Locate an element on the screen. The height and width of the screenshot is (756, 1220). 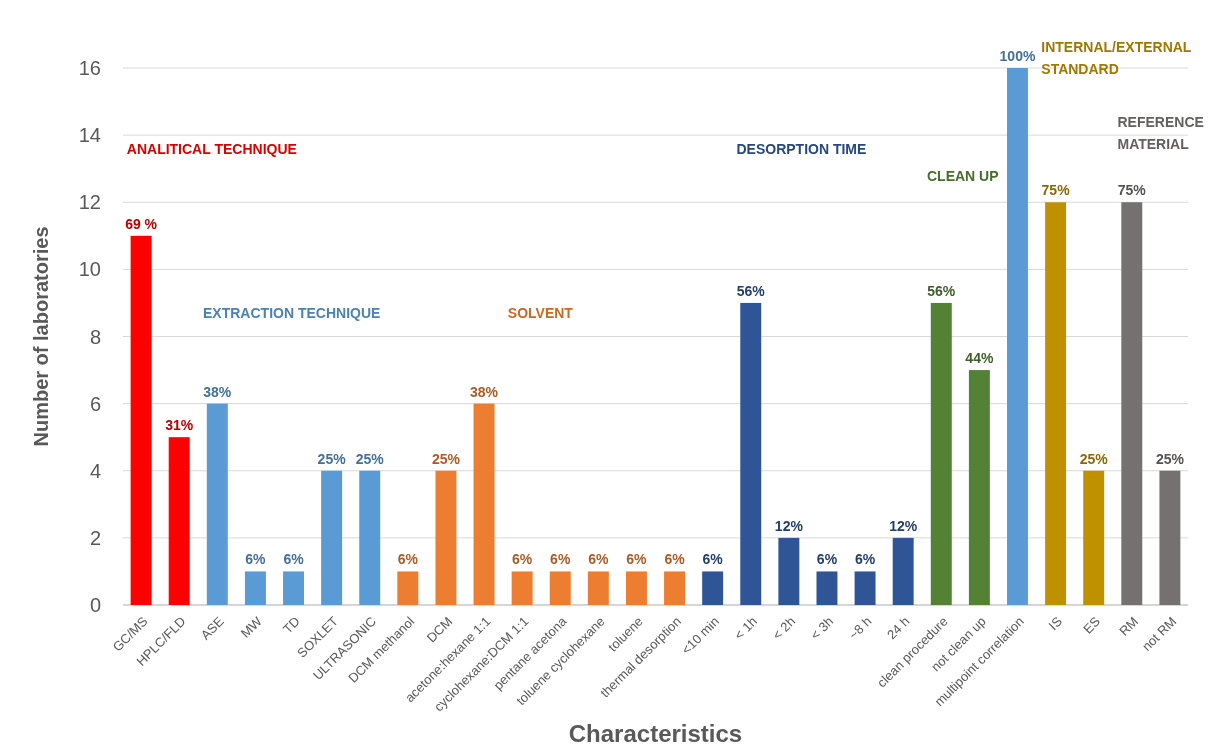
x-tick-label: ES is located at coordinates (1092, 625).